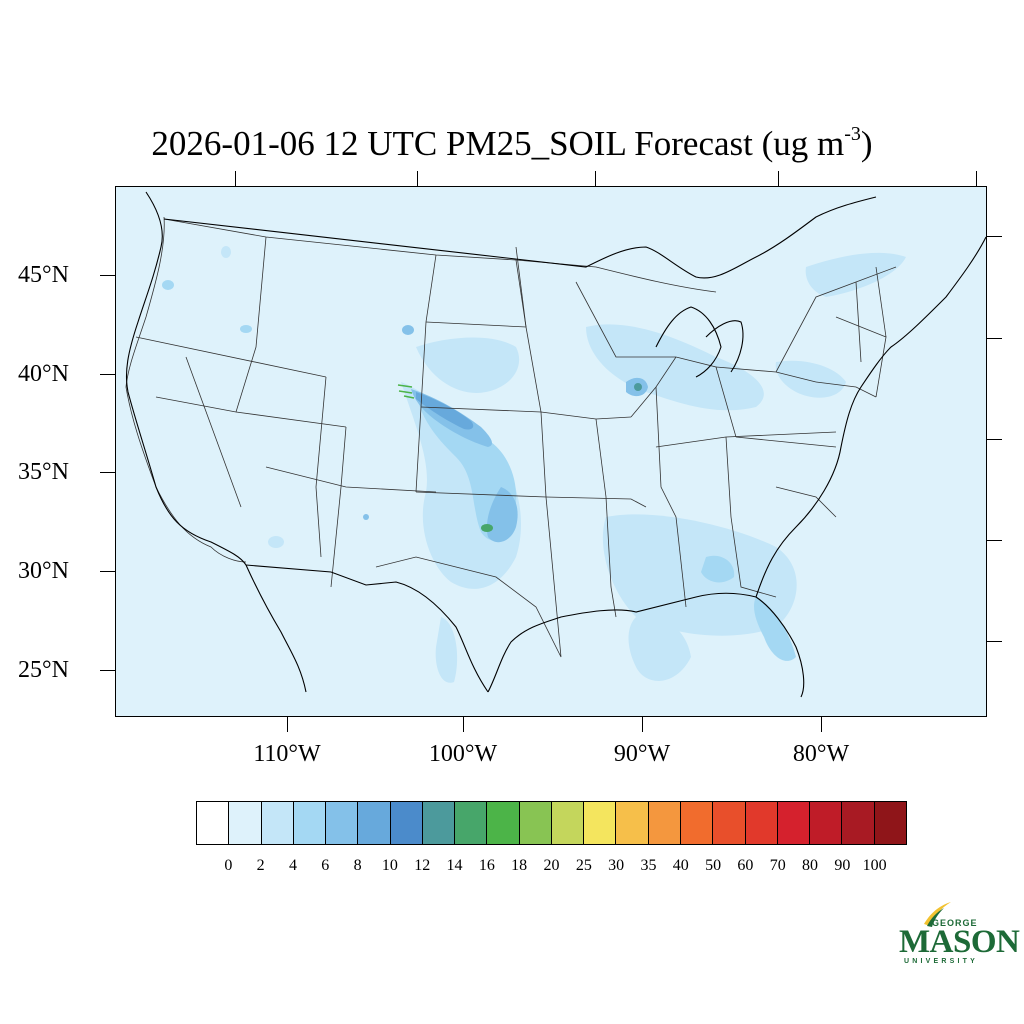 The width and height of the screenshot is (1024, 1024). What do you see at coordinates (821, 754) in the screenshot?
I see `lon-label-80w: 80°W` at bounding box center [821, 754].